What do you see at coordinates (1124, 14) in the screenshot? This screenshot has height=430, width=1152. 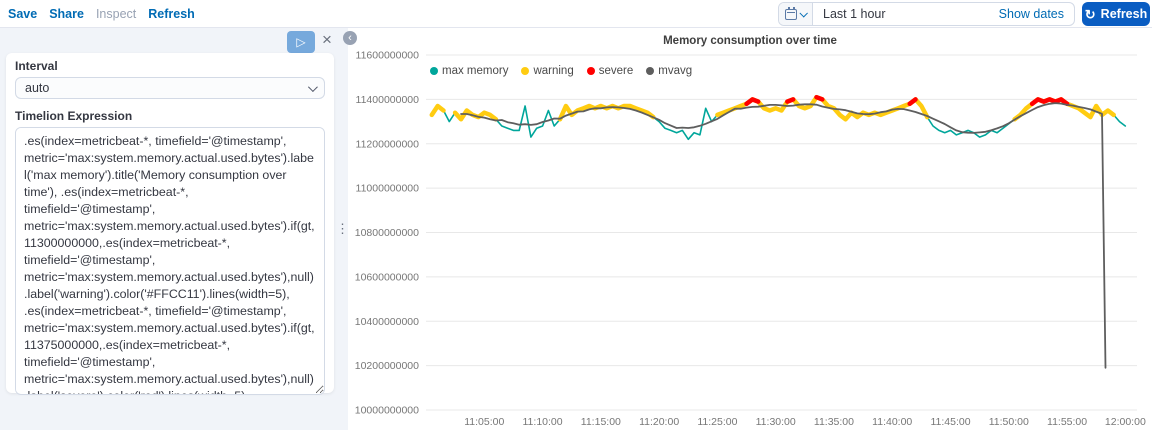 I see `refresh-button-label: Refresh` at bounding box center [1124, 14].